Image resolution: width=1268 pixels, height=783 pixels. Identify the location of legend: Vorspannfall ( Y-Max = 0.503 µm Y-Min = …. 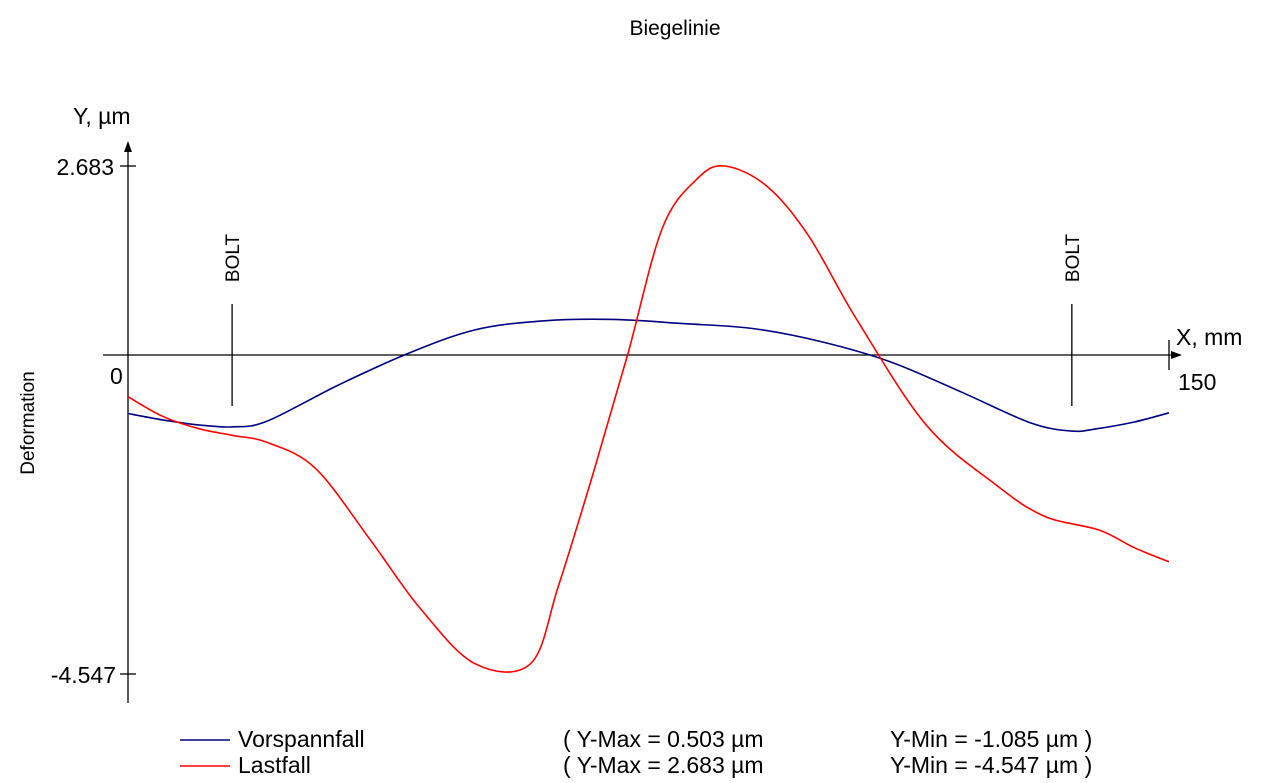
(636, 752).